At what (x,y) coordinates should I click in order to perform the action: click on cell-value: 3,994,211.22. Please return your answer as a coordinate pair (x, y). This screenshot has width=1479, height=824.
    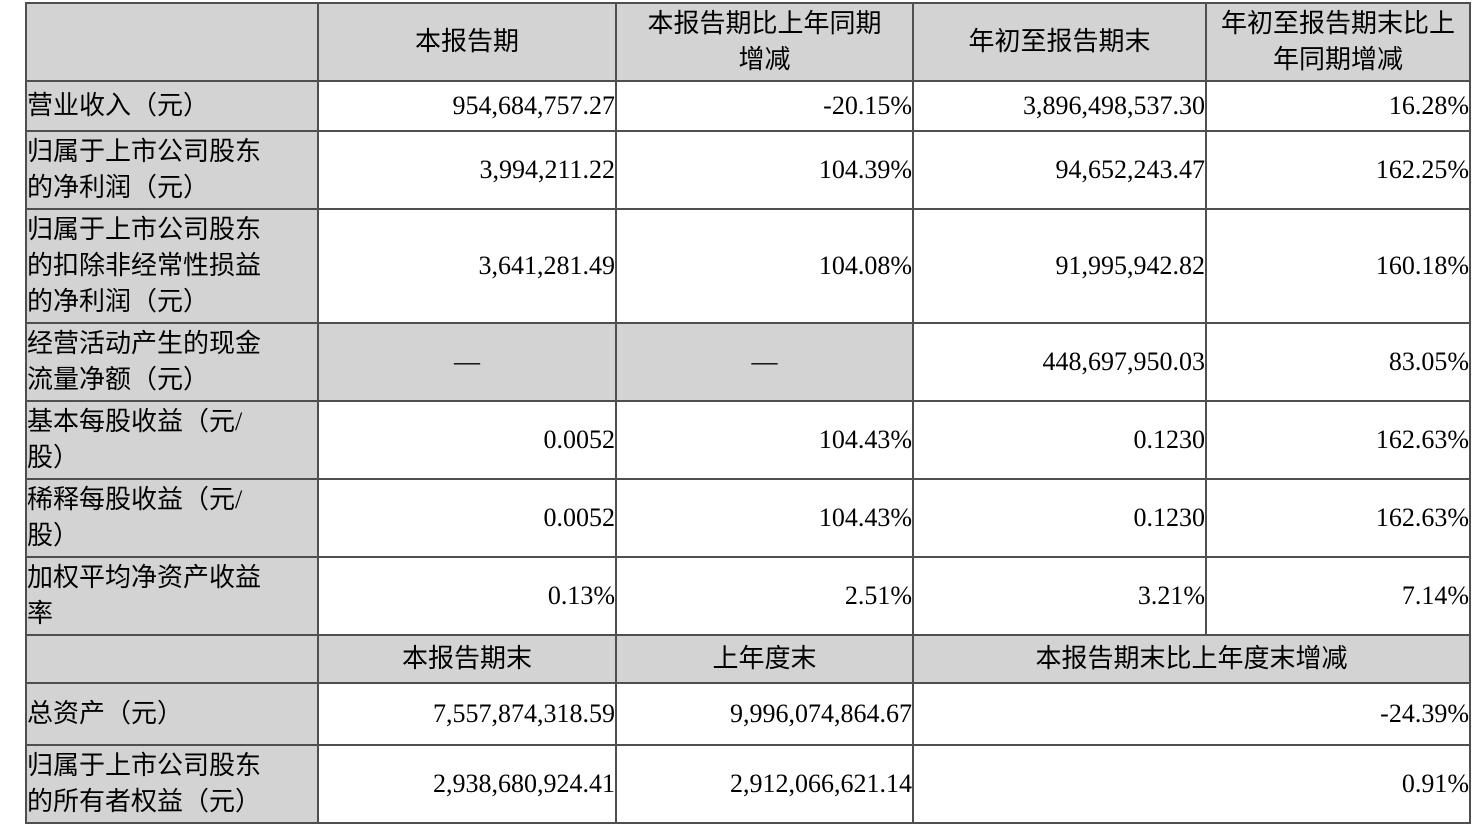
    Looking at the image, I should click on (467, 170).